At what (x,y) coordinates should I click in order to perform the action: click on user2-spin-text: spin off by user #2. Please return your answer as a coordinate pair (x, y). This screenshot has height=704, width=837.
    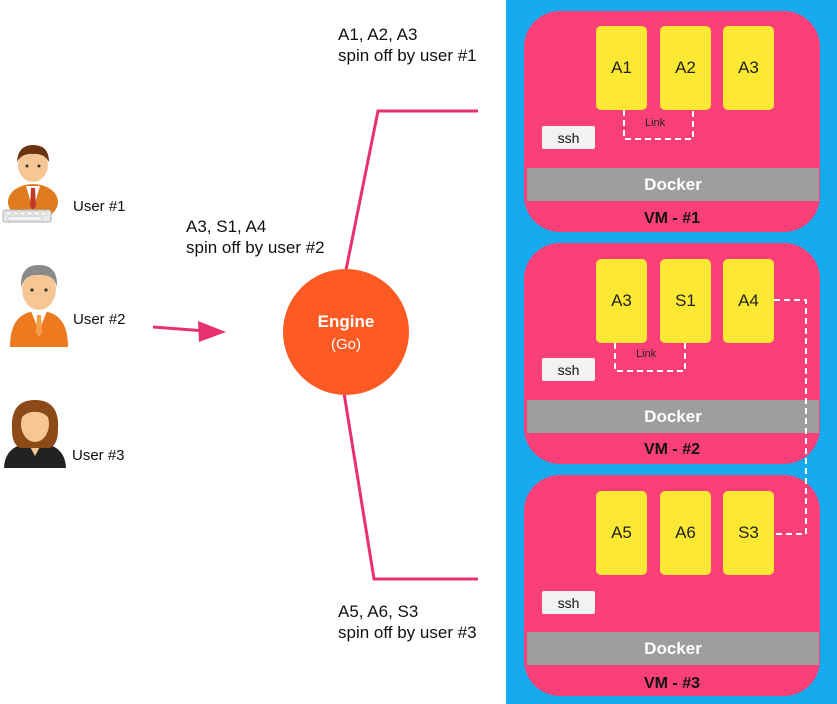
    Looking at the image, I should click on (255, 247).